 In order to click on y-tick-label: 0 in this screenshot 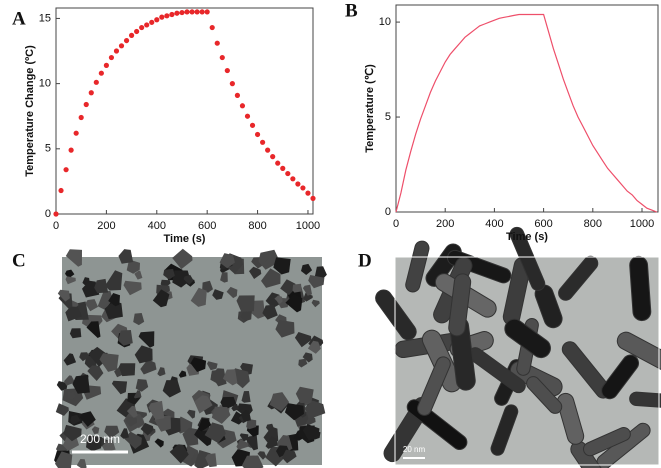, I will do `click(48, 214)`.